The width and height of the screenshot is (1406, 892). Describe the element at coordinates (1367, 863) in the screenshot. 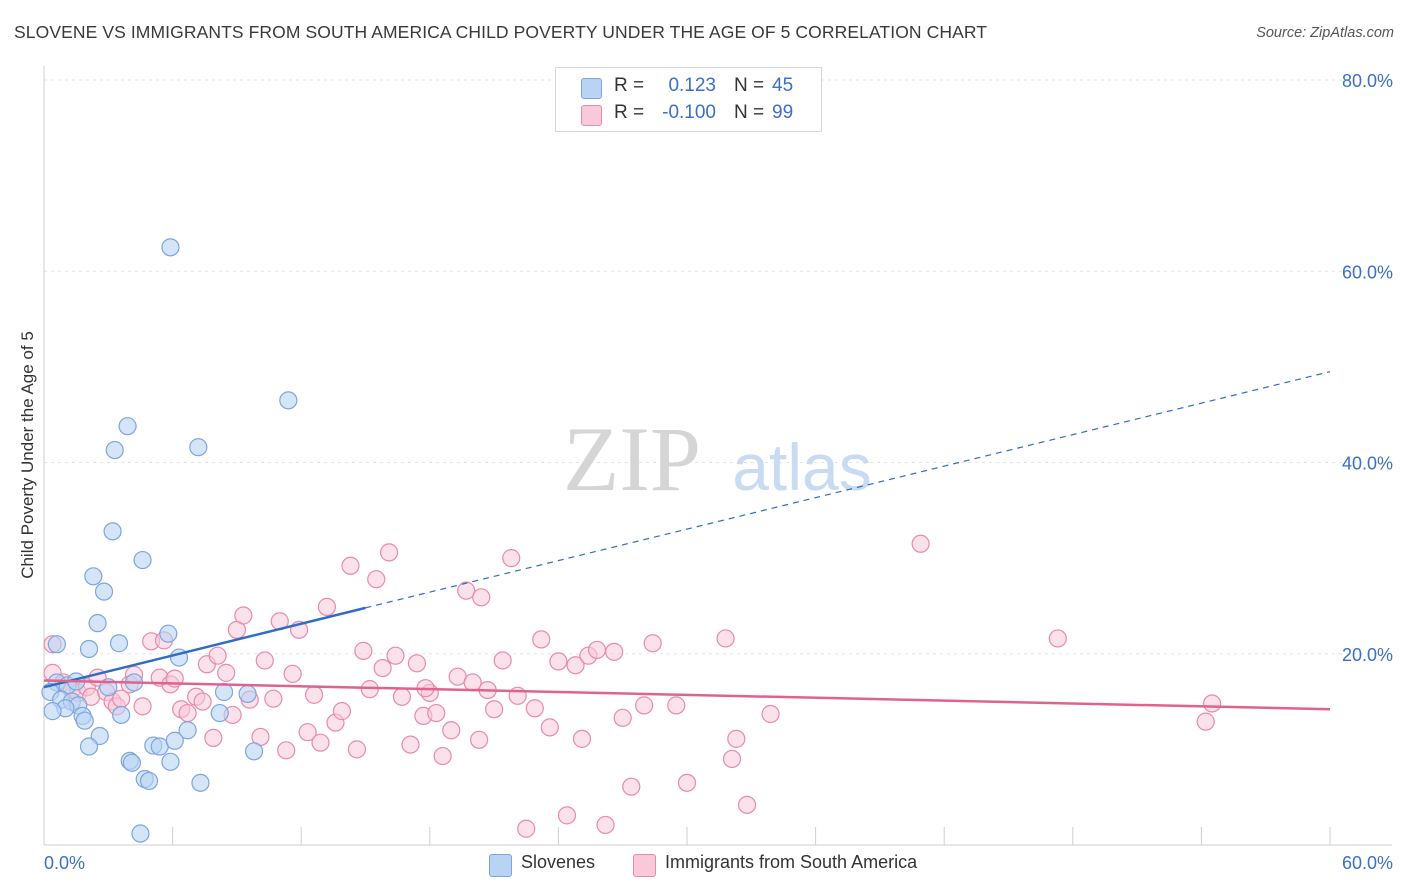

I see `x-tick-label: 60.0%` at that location.